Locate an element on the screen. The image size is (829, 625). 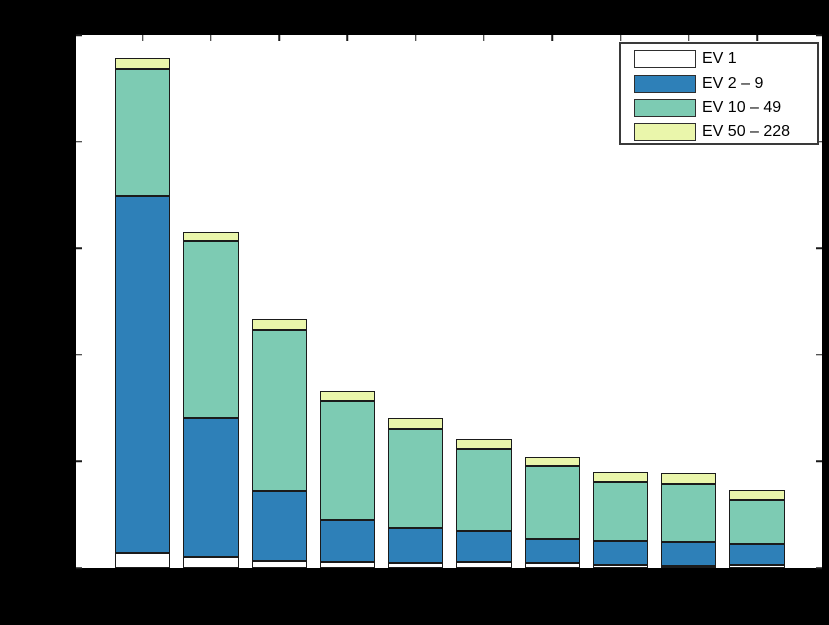
legend: EV 1 EV 2 – 9 EV 10 – 49 EV 50 – 228 is located at coordinates (719, 93).